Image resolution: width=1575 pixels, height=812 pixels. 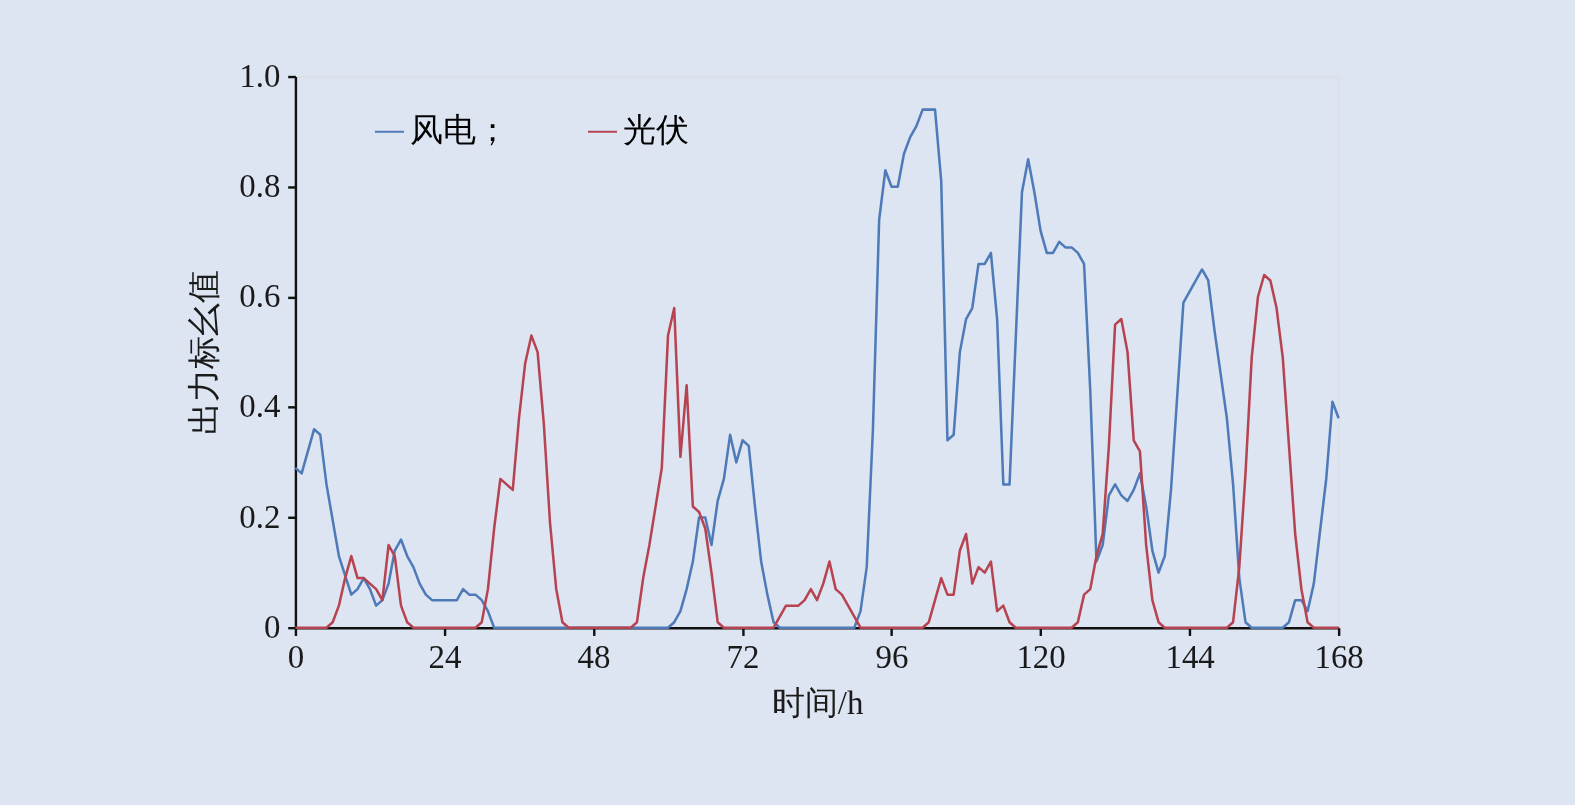 What do you see at coordinates (260, 516) in the screenshot?
I see `y-tick-label: 0.2` at bounding box center [260, 516].